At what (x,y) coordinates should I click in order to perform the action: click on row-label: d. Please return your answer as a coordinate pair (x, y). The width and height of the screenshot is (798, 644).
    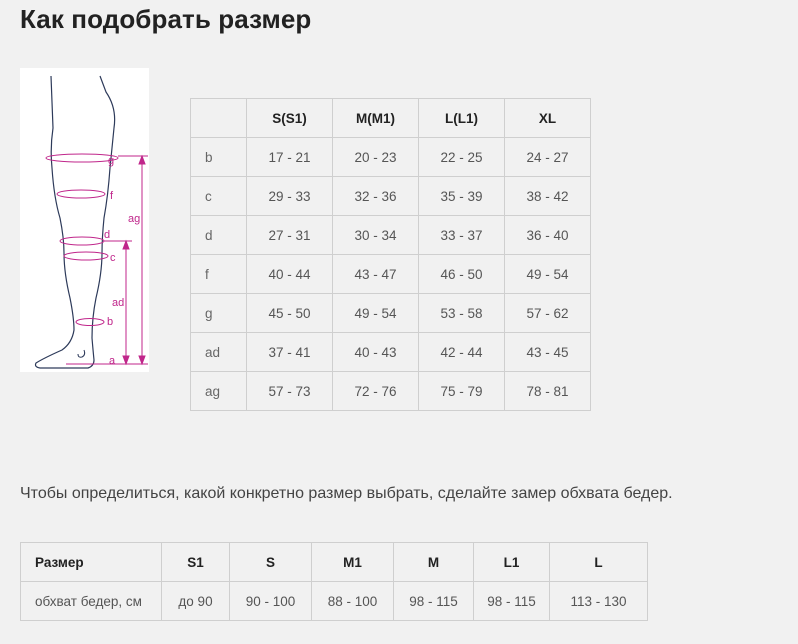
    Looking at the image, I should click on (218, 235).